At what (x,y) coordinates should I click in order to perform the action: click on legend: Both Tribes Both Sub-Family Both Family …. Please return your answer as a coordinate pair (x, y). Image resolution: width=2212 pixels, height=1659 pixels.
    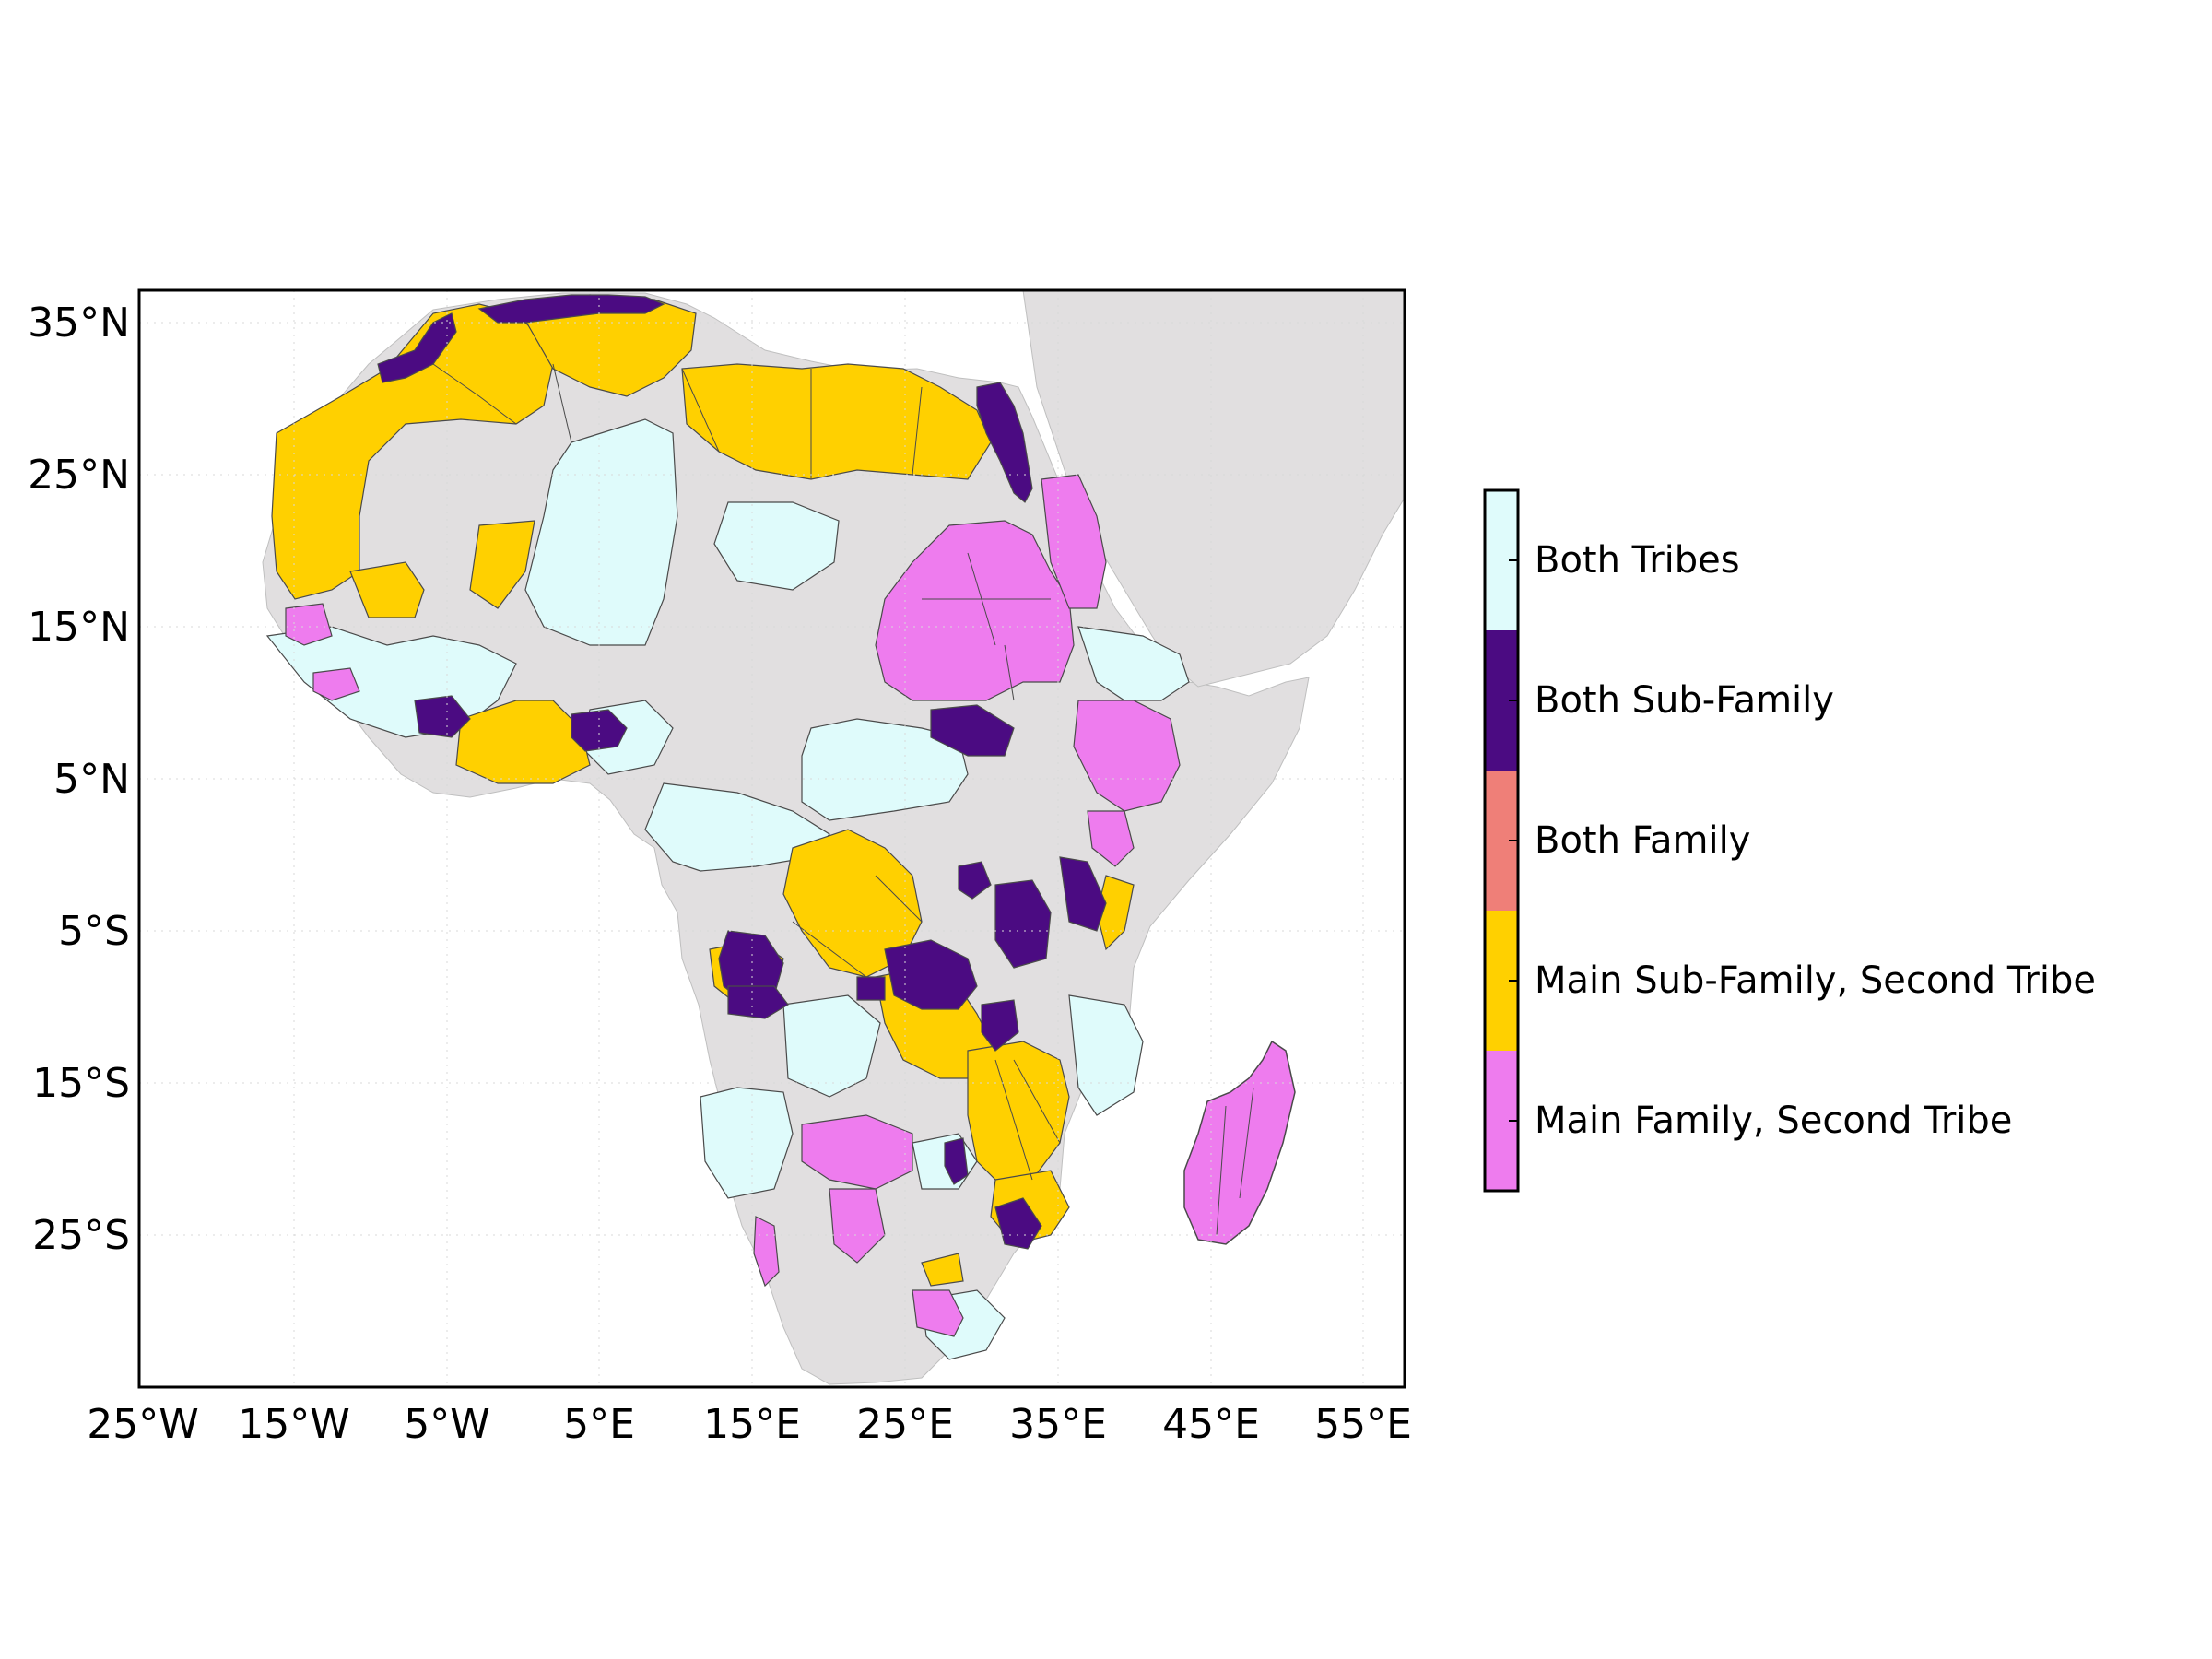
    Looking at the image, I should click on (1789, 840).